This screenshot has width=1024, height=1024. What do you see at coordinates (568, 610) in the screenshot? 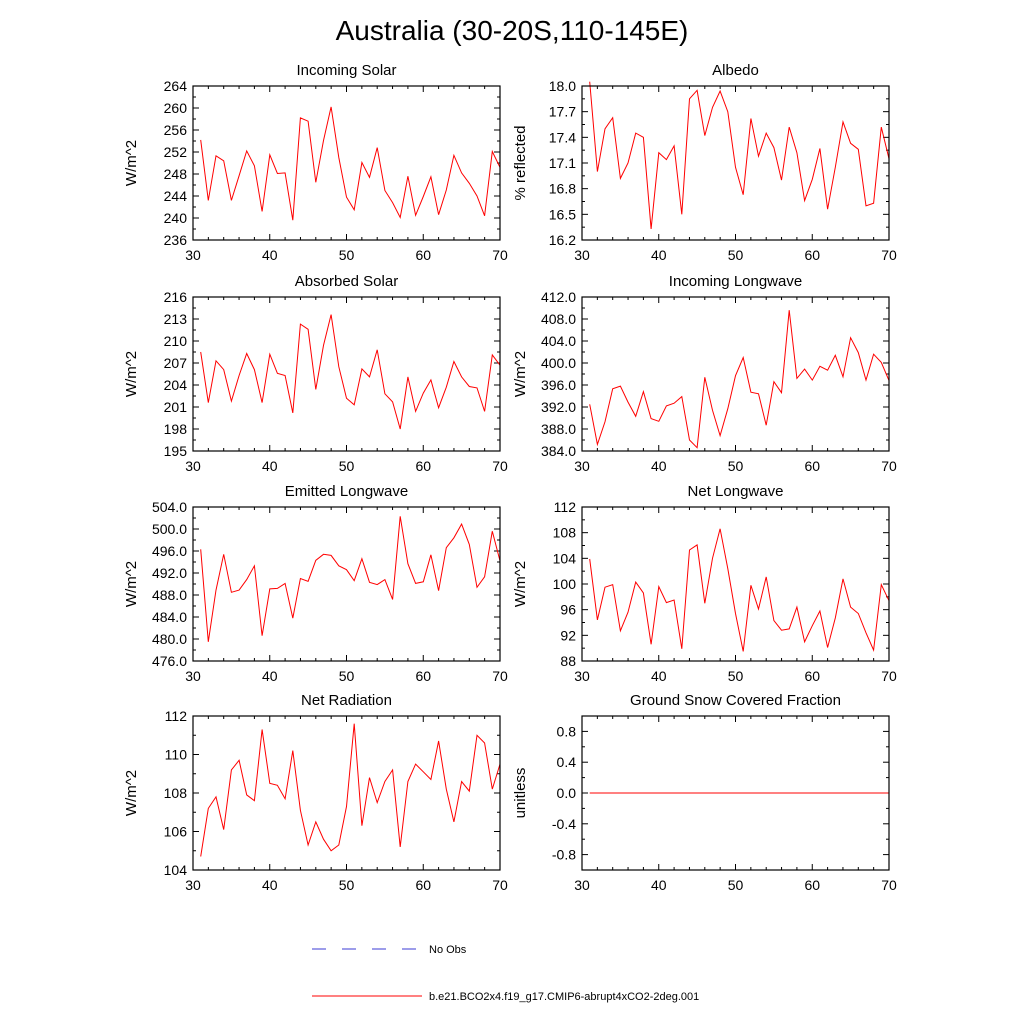
I see `y-tick-label: 96` at bounding box center [568, 610].